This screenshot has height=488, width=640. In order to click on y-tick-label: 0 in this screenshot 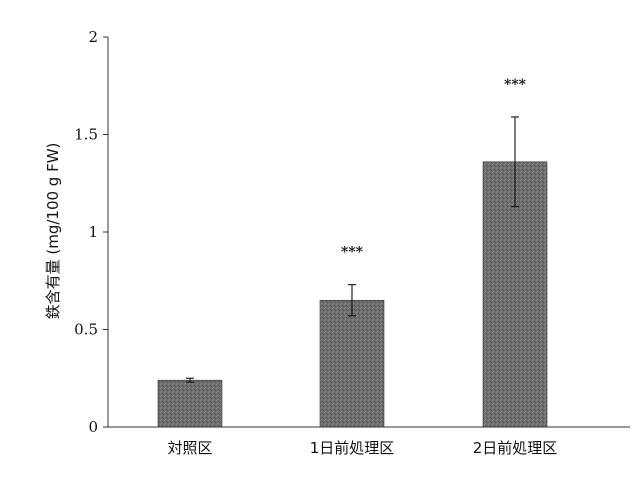, I will do `click(93, 427)`.